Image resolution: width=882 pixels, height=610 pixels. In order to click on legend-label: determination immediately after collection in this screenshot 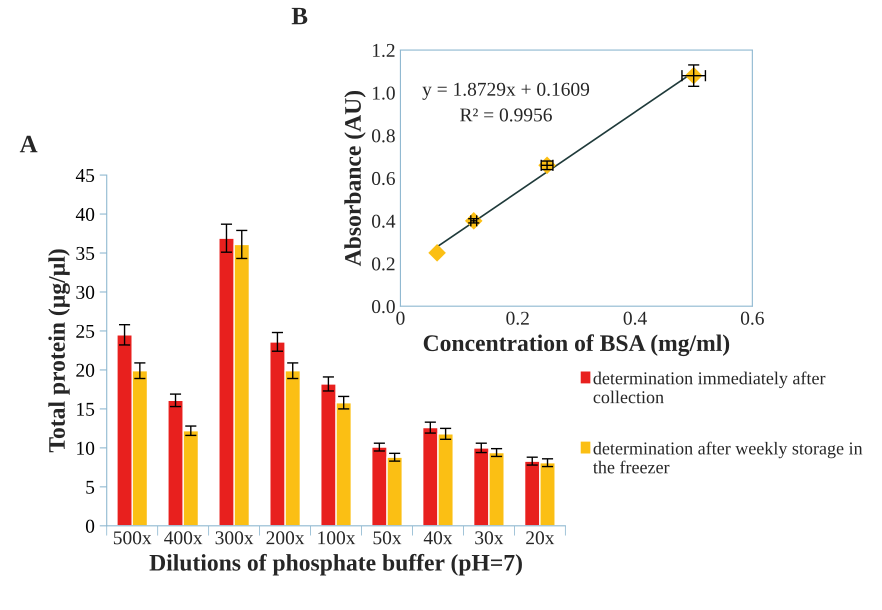, I will do `click(710, 387)`.